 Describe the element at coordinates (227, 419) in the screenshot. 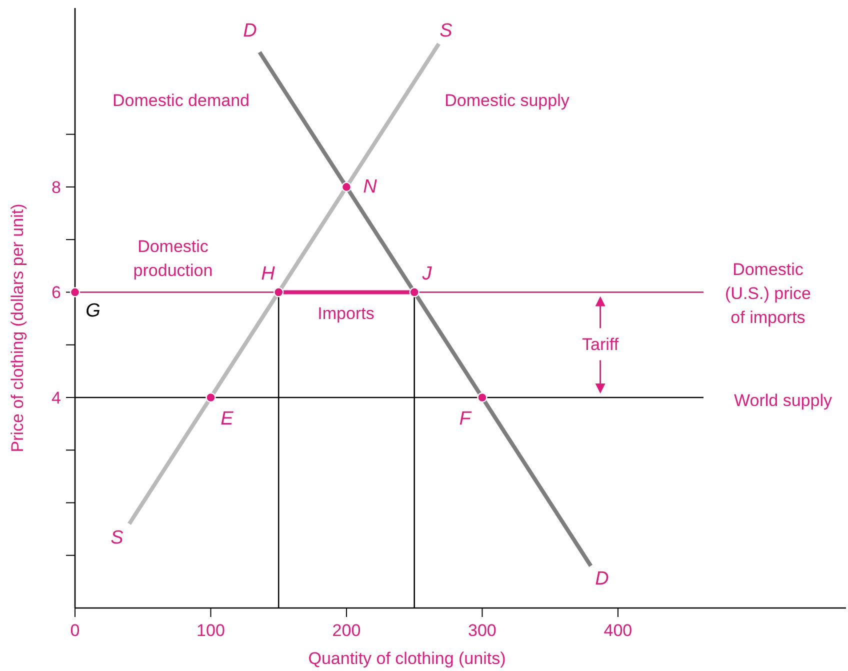

I see `annotation: E` at that location.